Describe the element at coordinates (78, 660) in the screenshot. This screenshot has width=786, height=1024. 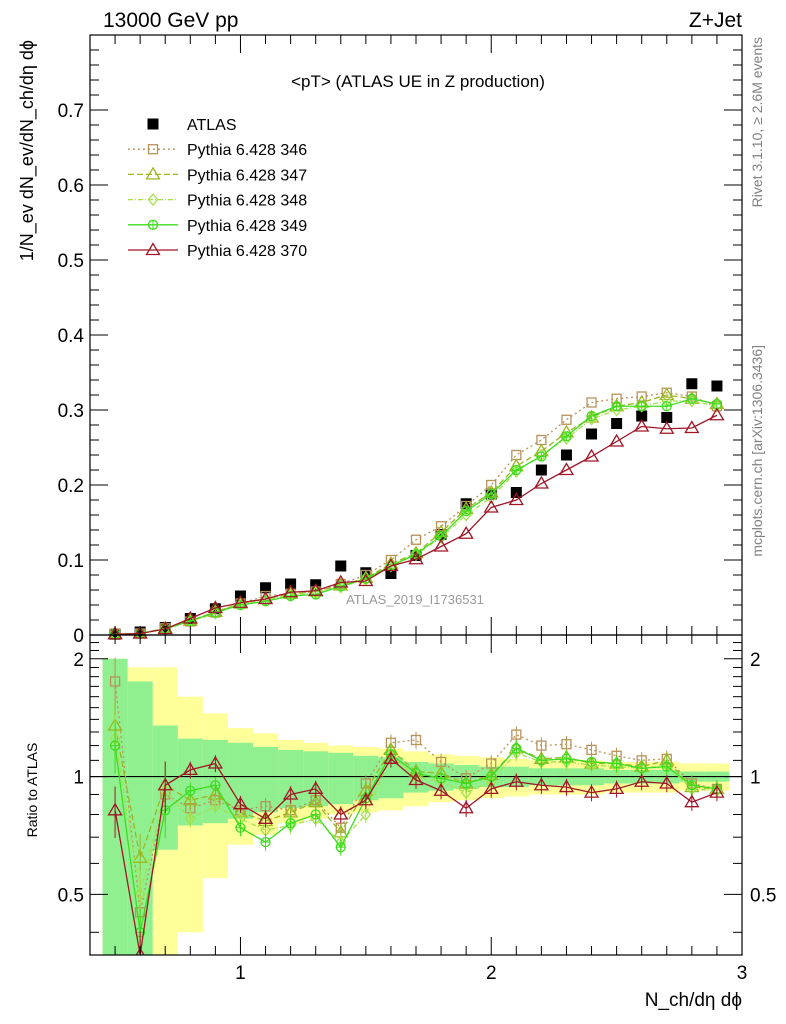
I see `ratio-tick-label: 2` at that location.